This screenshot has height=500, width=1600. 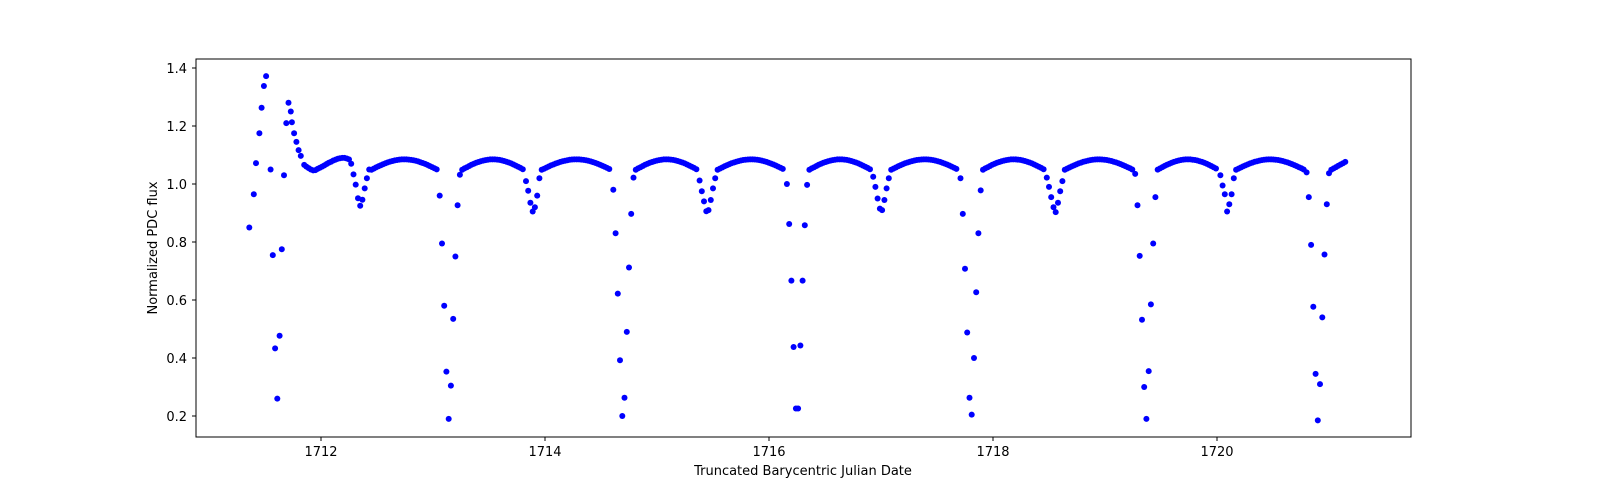 What do you see at coordinates (992, 452) in the screenshot?
I see `x-tick-label: 1718` at bounding box center [992, 452].